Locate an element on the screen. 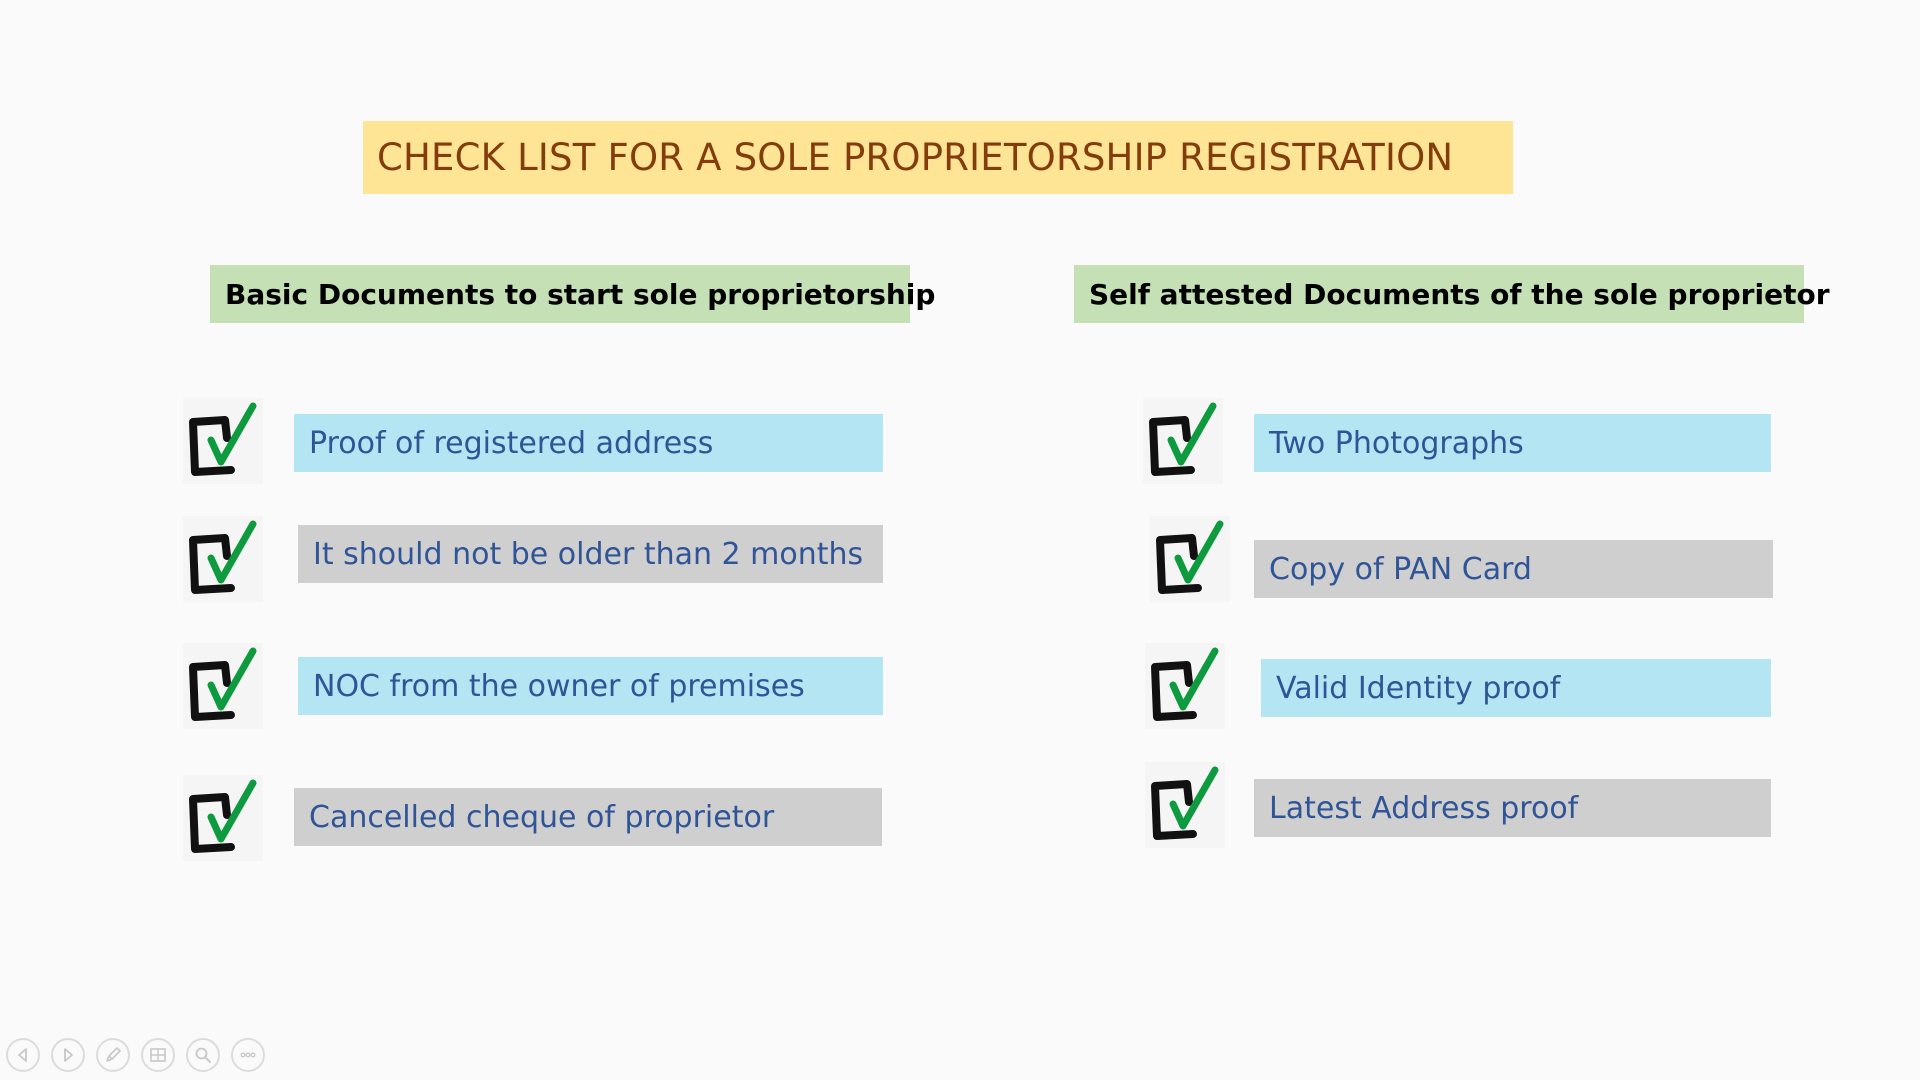 The image size is (1920, 1080). list-item-label: NOC from the owner of premises is located at coordinates (559, 686).